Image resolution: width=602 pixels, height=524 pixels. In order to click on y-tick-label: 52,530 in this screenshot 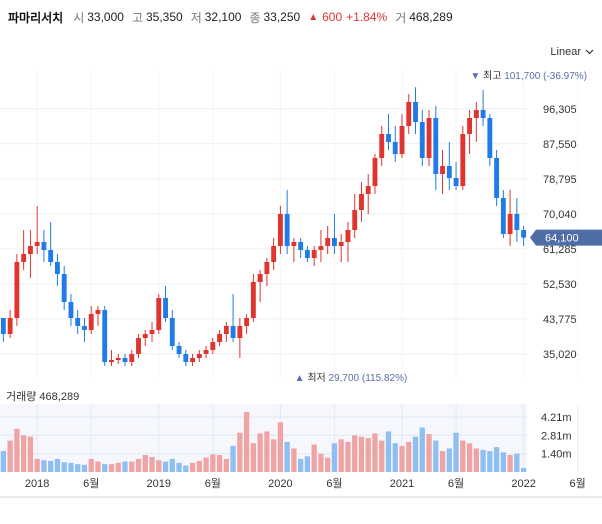, I will do `click(560, 285)`.